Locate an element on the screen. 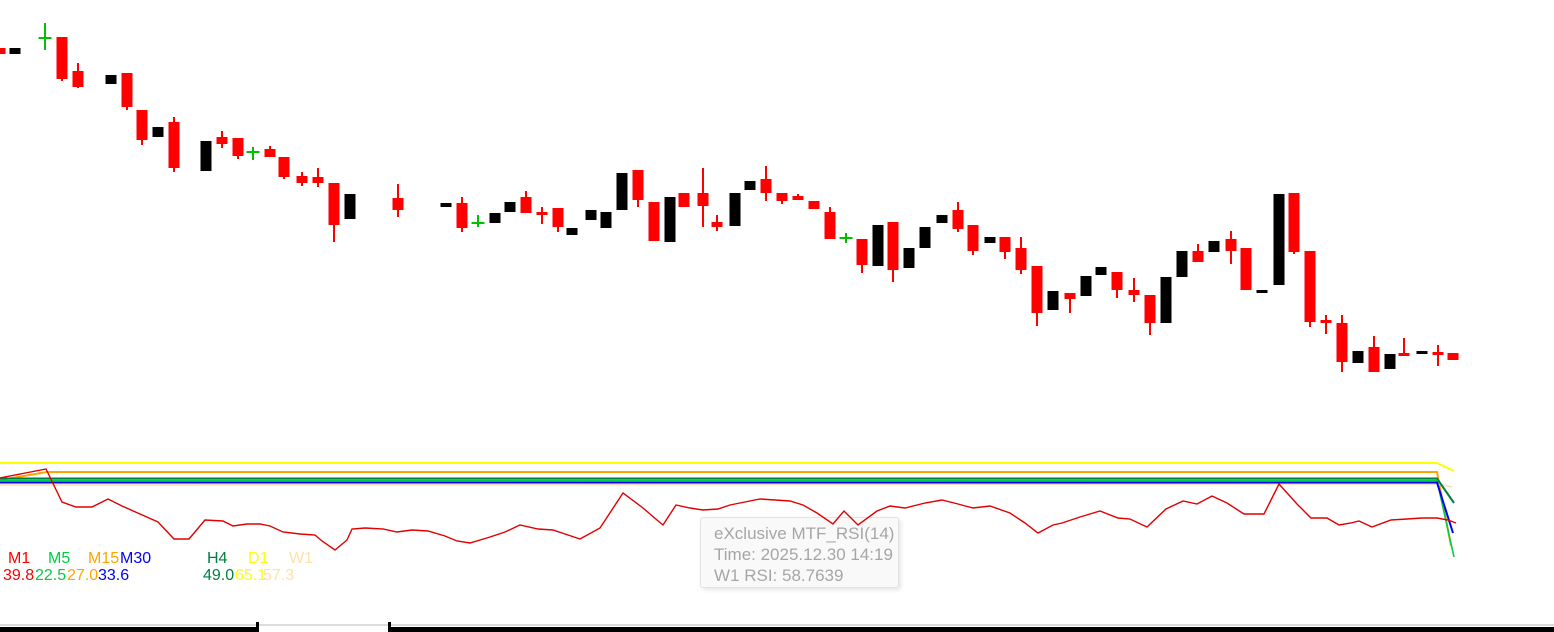 Image resolution: width=1554 pixels, height=632 pixels. legend-value-m5: 22.5 is located at coordinates (51, 575).